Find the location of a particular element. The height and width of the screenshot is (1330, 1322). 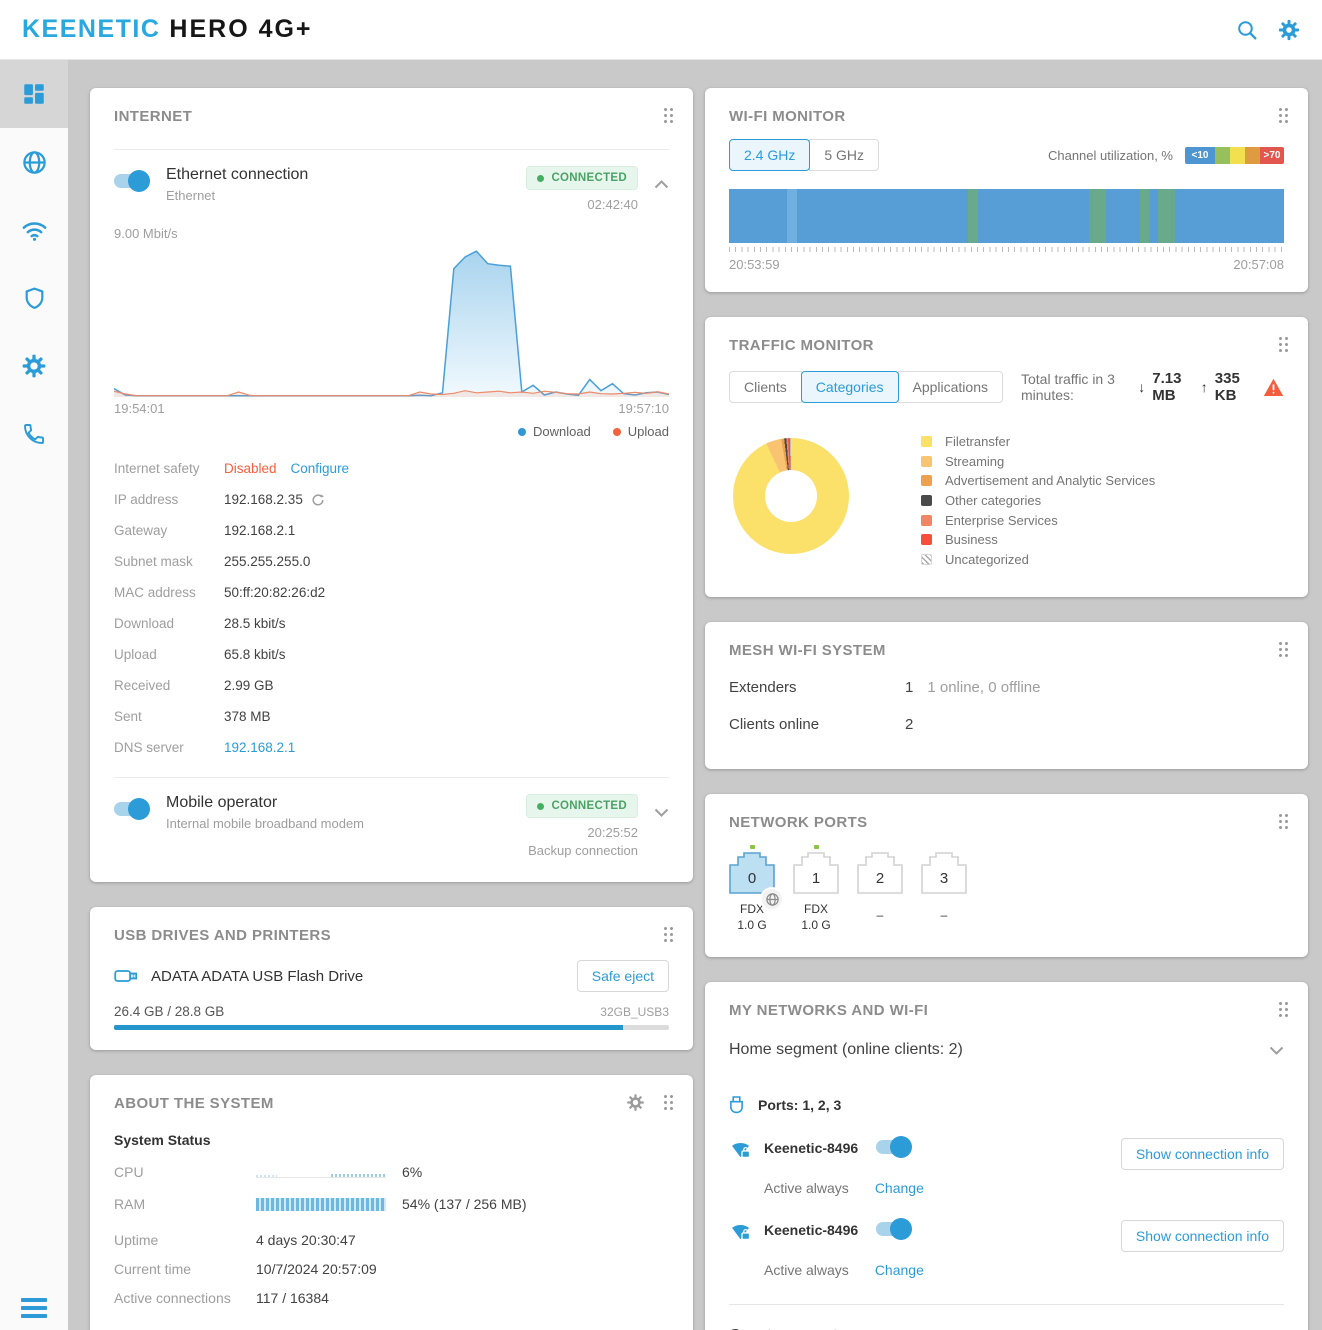

cpu-row: CPU 6% is located at coordinates (268, 1172).